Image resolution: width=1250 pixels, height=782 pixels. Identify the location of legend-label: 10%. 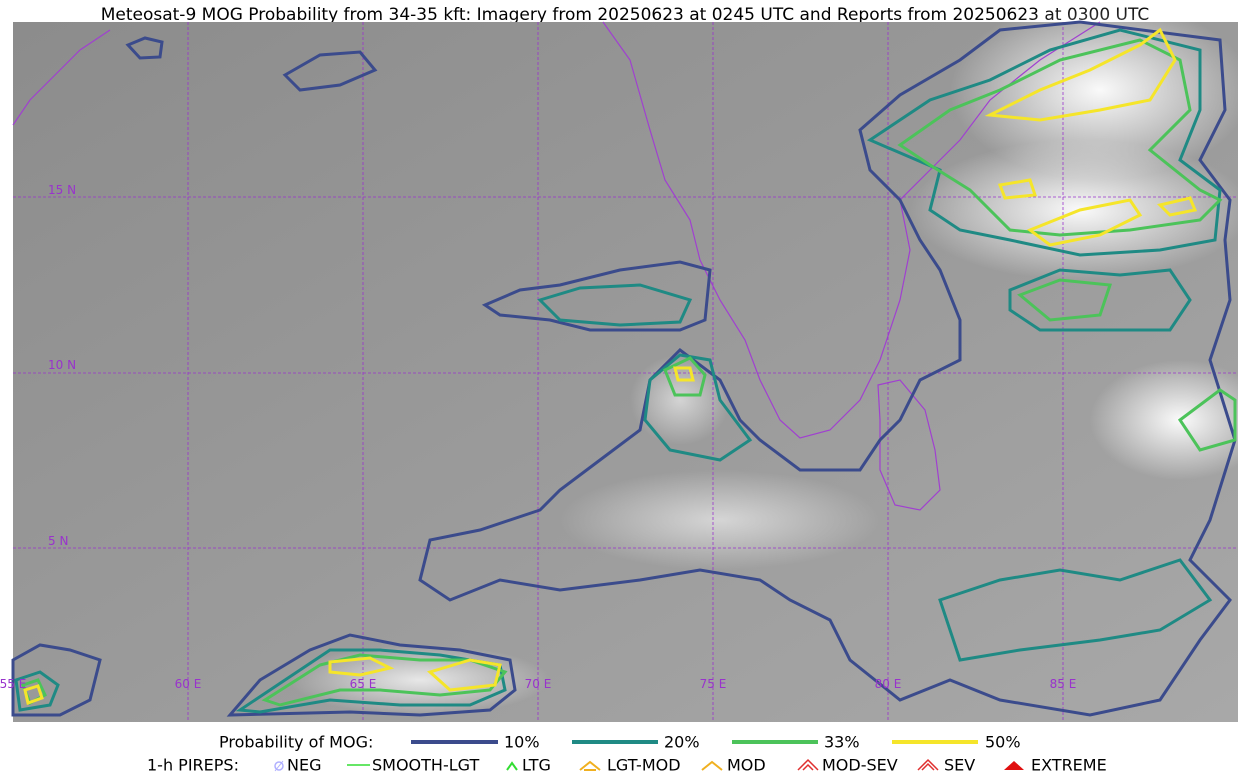
(522, 742).